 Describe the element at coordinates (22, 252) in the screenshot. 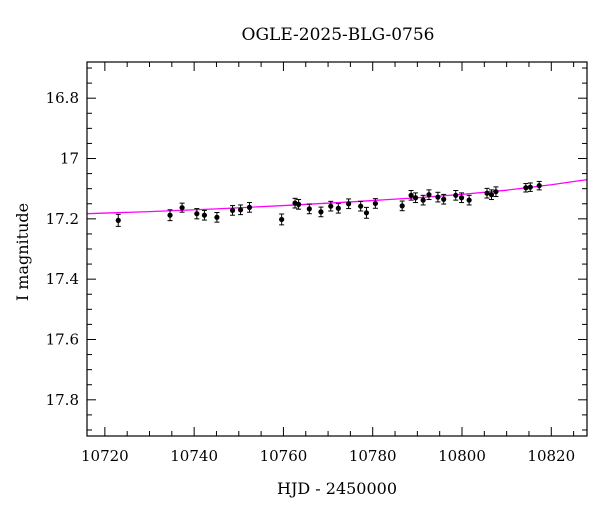

I see `y-axis-label: I magnitude` at that location.